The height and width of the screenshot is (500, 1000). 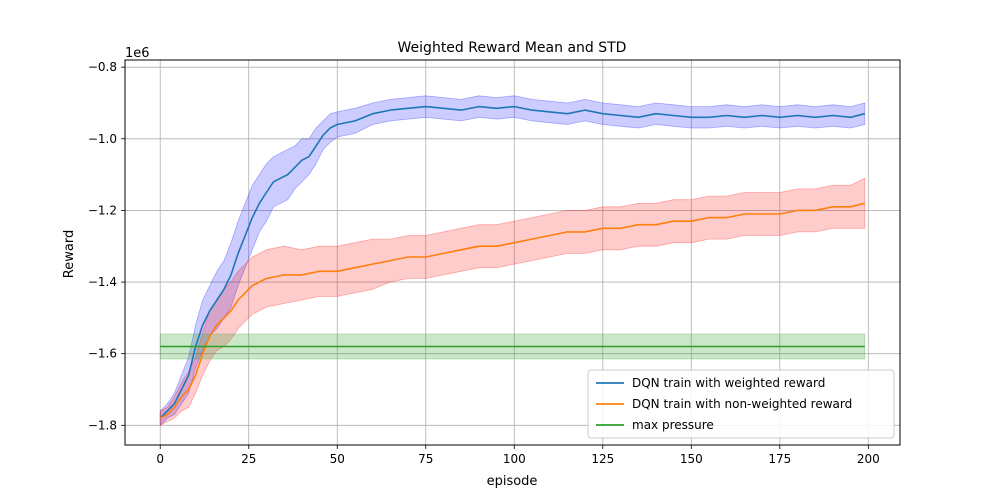 What do you see at coordinates (102, 425) in the screenshot?
I see `y-tick-label: −1.8` at bounding box center [102, 425].